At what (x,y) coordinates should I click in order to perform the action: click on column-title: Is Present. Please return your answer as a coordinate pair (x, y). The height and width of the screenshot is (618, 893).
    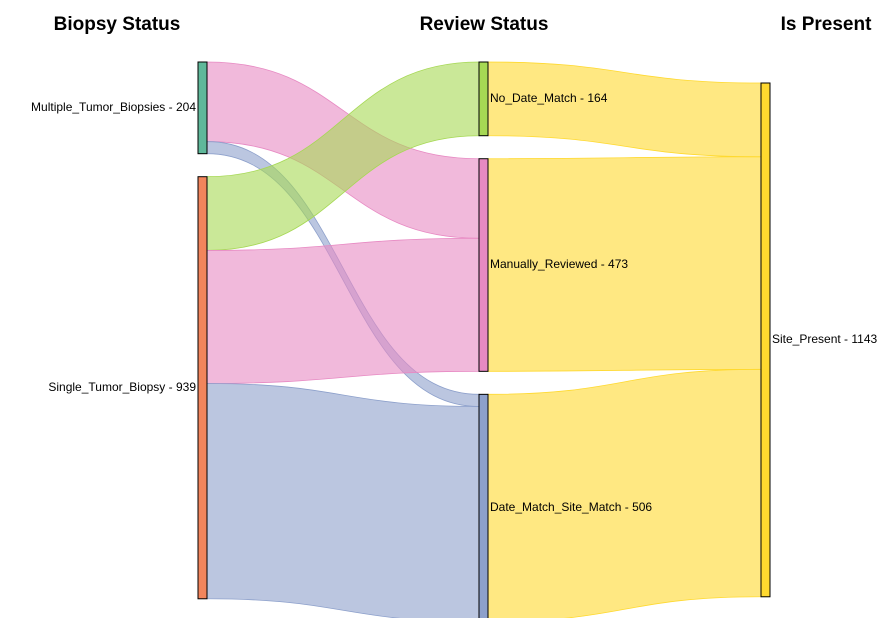
    Looking at the image, I should click on (826, 24).